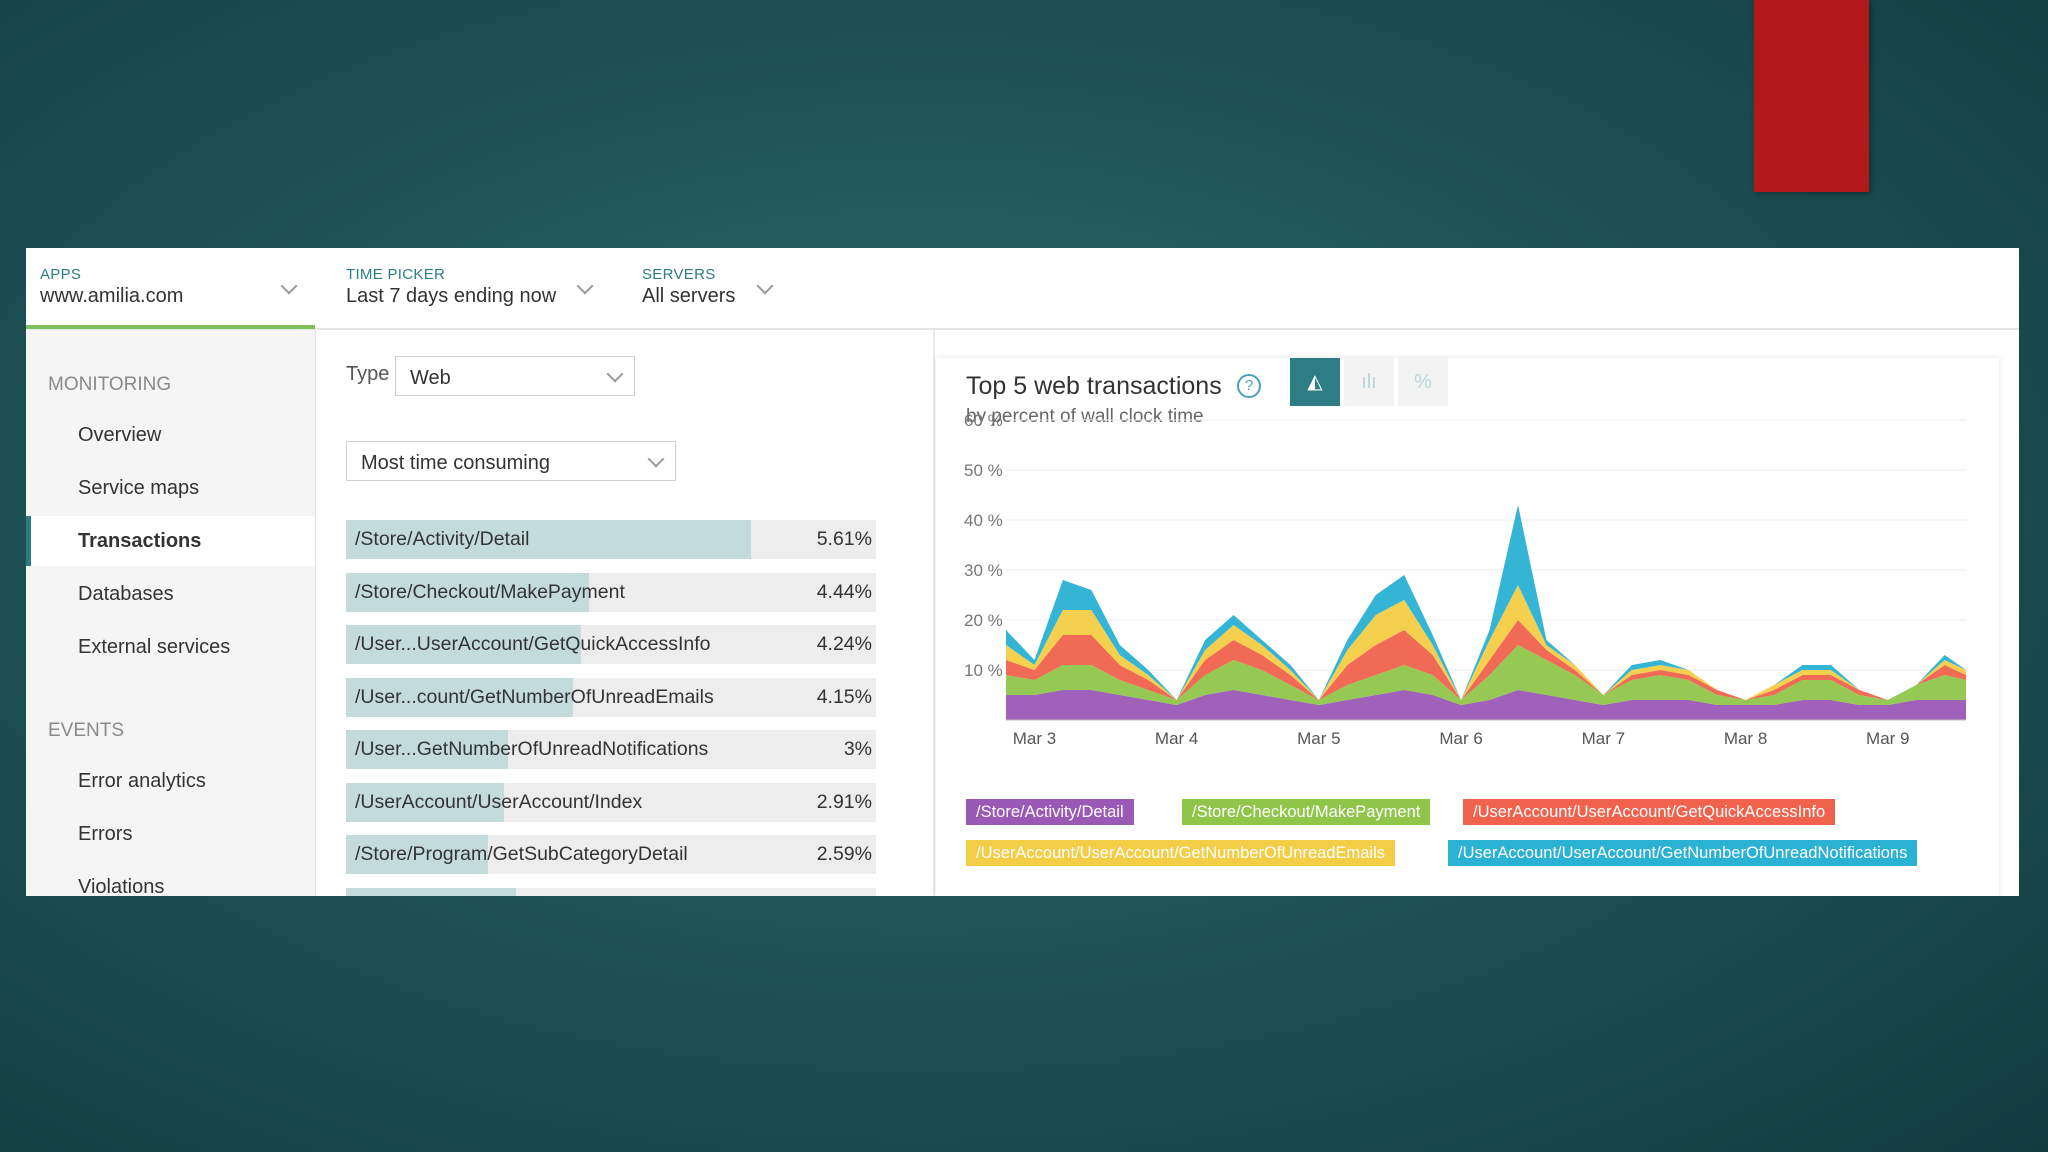  Describe the element at coordinates (1603, 738) in the screenshot. I see `x-tick-label: Mar 7` at that location.